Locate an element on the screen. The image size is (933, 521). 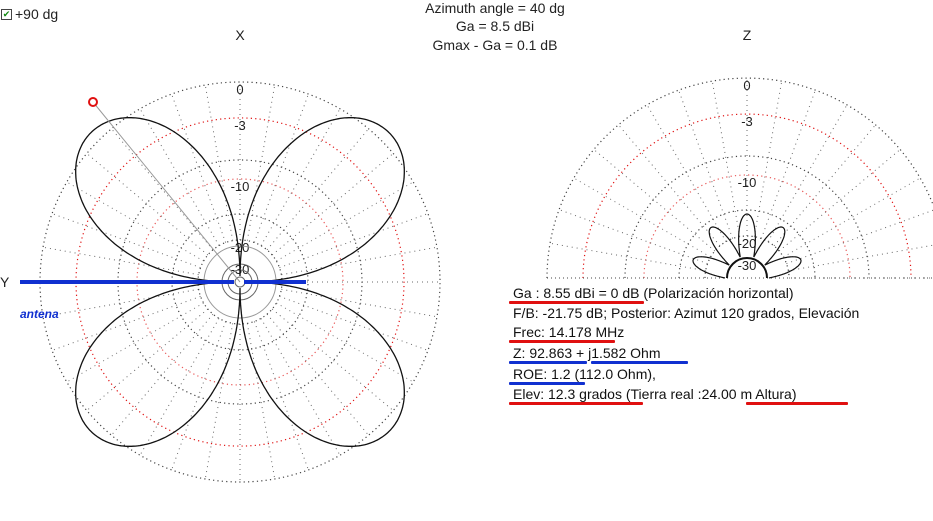
underline-height is located at coordinates (797, 403).